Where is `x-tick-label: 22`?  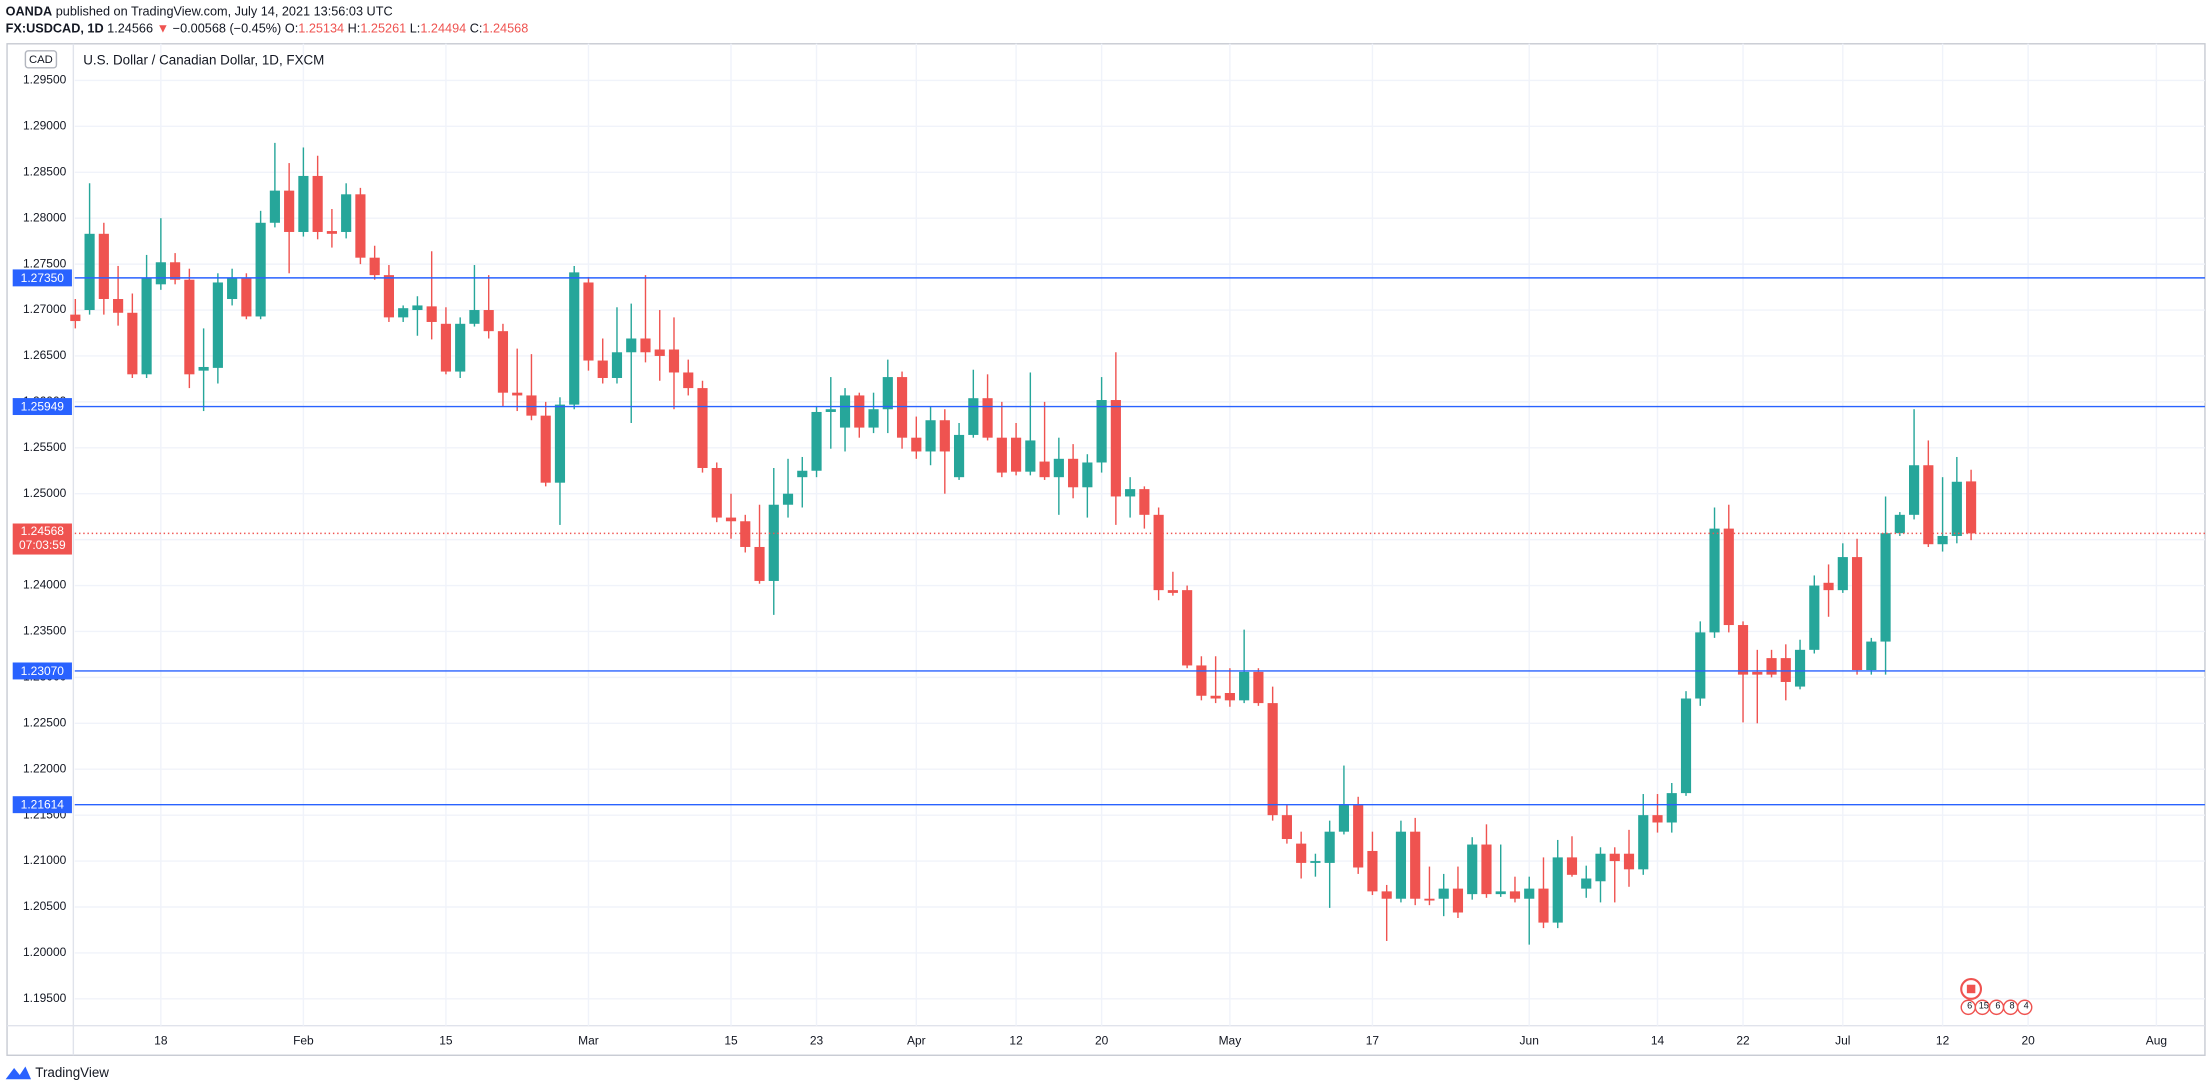 x-tick-label: 22 is located at coordinates (1743, 1040).